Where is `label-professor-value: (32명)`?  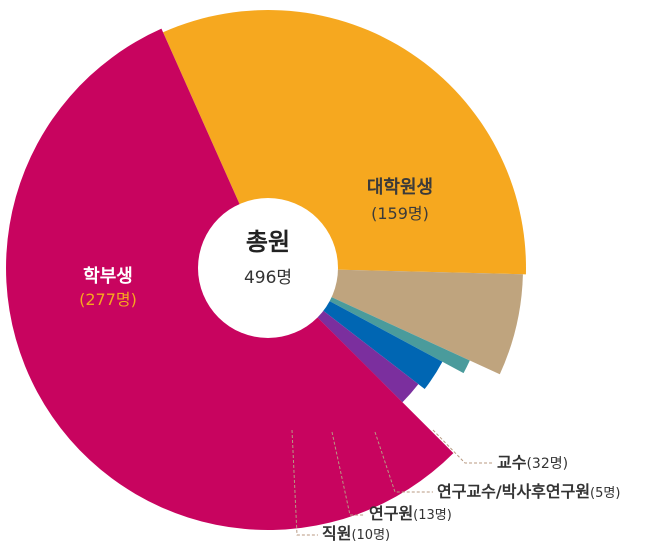
label-professor-value: (32명) is located at coordinates (547, 464).